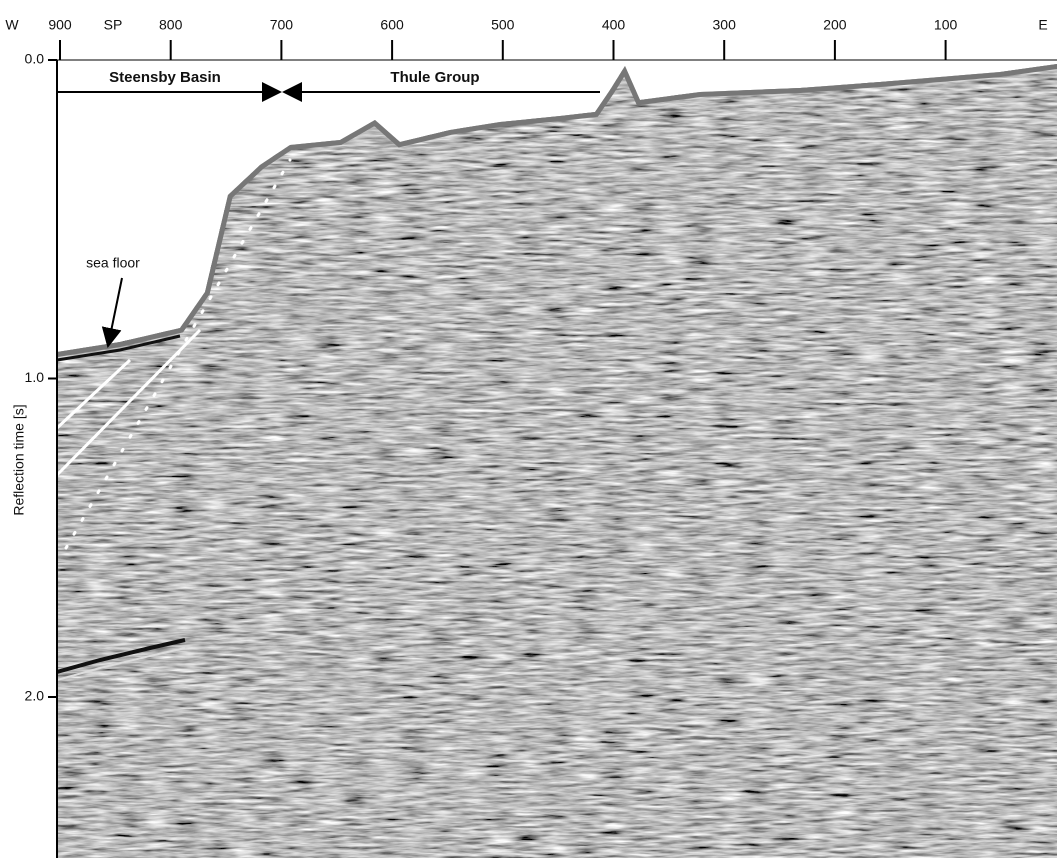  Describe the element at coordinates (946, 25) in the screenshot. I see `top-tick-label: 100` at that location.